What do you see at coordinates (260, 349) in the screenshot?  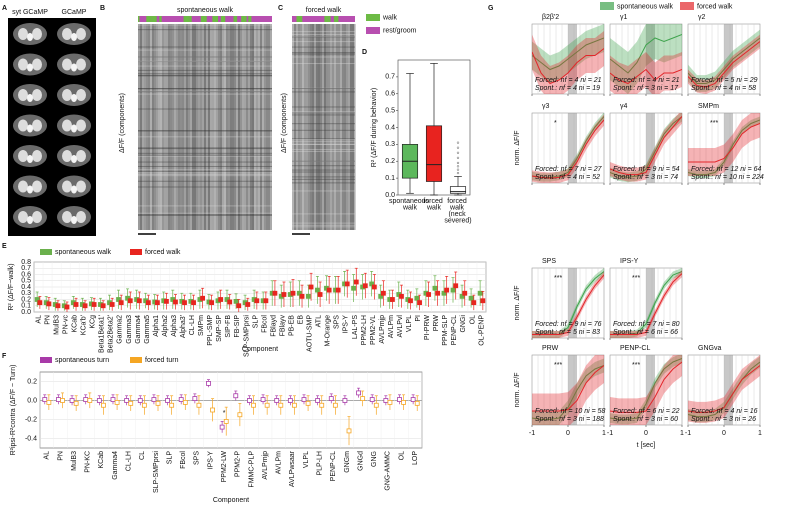 I see `x-axis-label: Component` at bounding box center [260, 349].